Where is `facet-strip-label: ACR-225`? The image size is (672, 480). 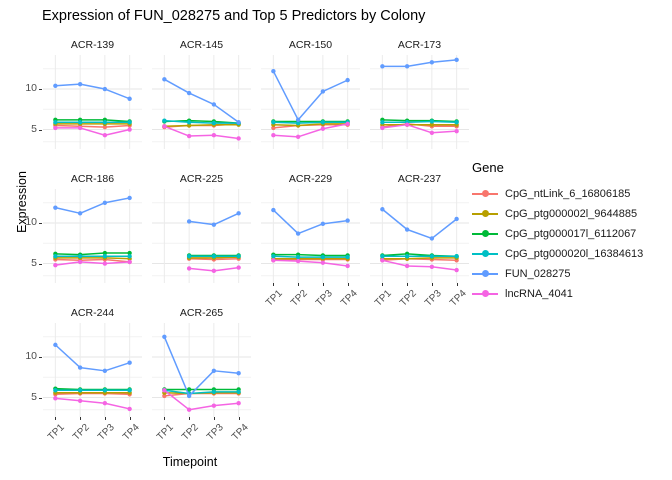 facet-strip-label: ACR-225 is located at coordinates (201, 179).